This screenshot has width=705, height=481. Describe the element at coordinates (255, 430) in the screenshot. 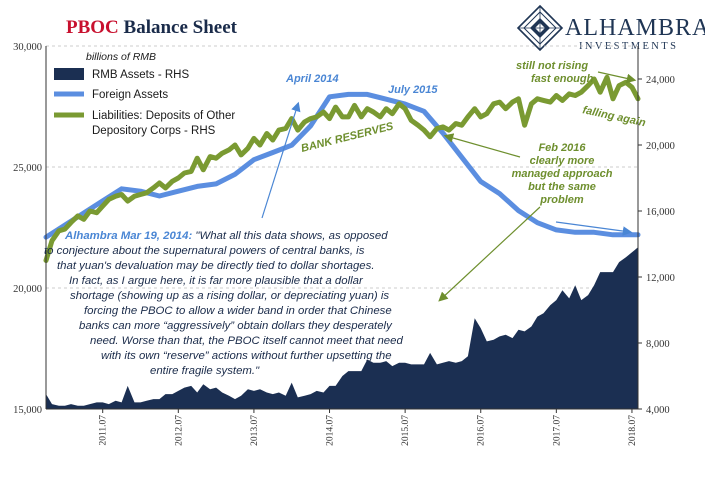

I see `x-tick-label: 2013.07` at that location.